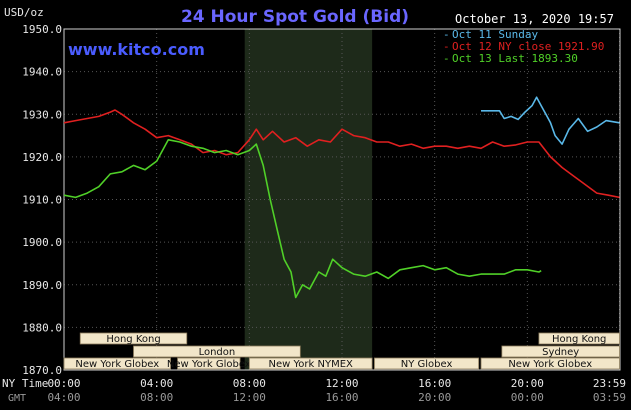 The image size is (631, 410). Describe the element at coordinates (249, 383) in the screenshot. I see `x-tick-ny-time: 08:00` at that location.